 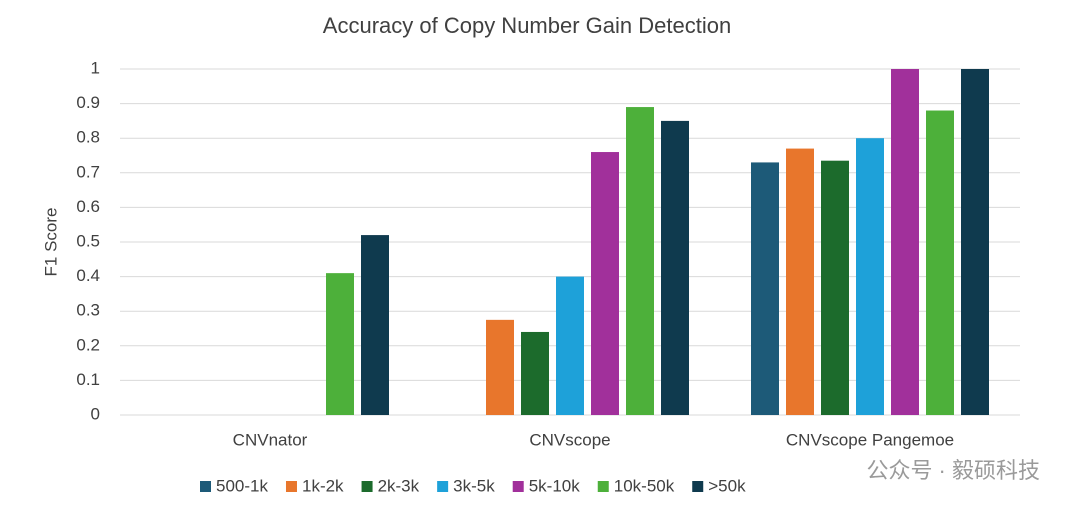 What do you see at coordinates (88, 379) in the screenshot?
I see `y-tick-label: 0.1` at bounding box center [88, 379].